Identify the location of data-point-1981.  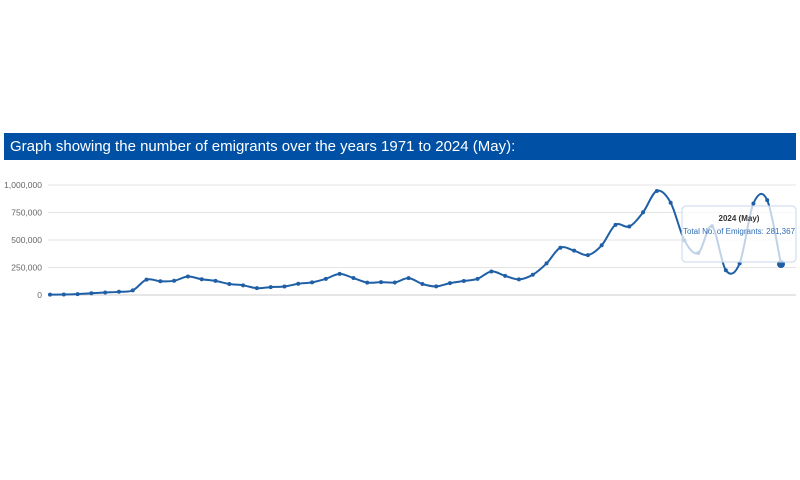
(187, 276).